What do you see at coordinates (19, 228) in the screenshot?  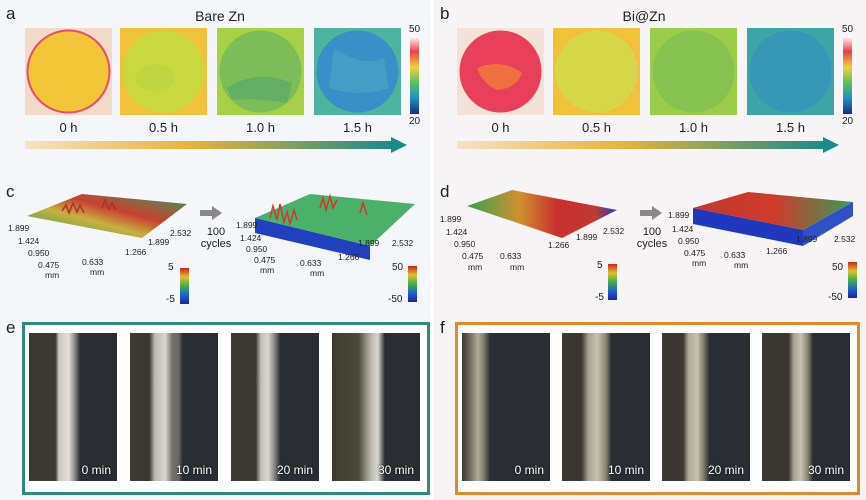 I see `axis-c-l-0: 1.899` at bounding box center [19, 228].